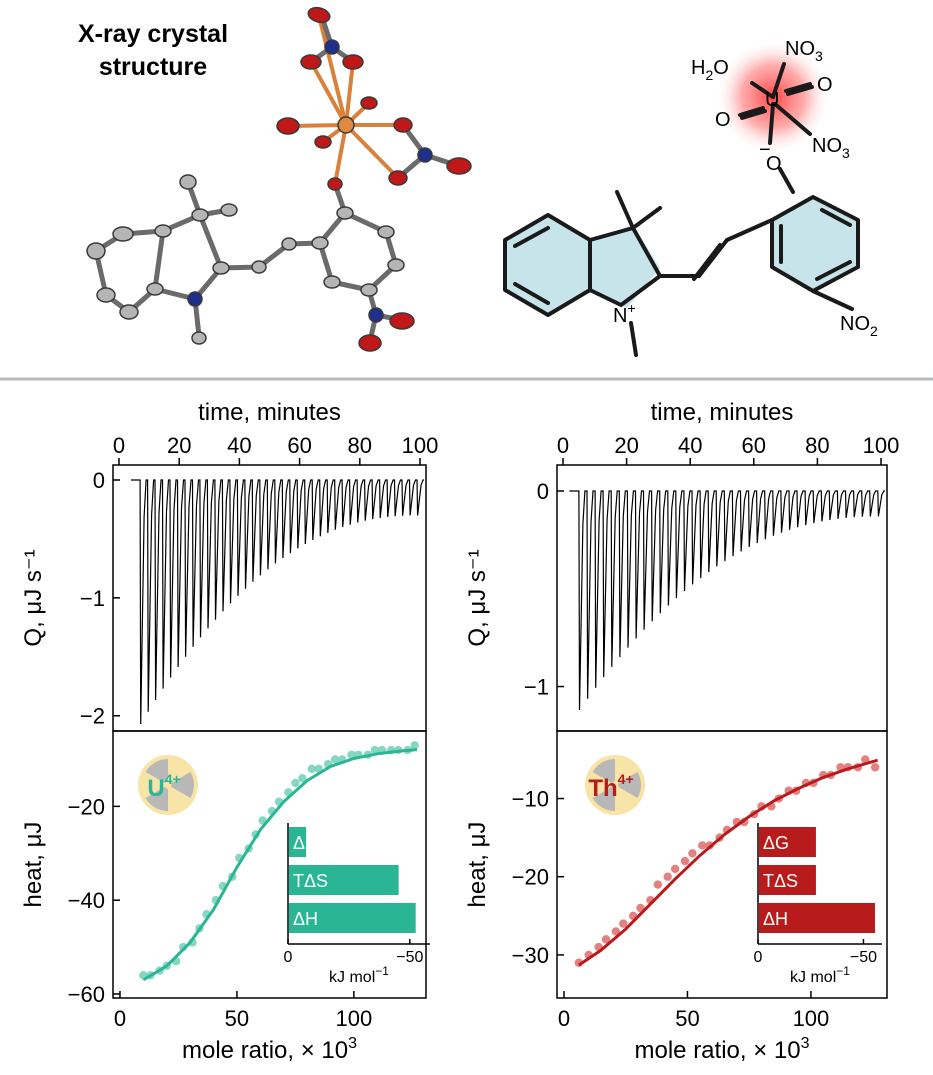 The width and height of the screenshot is (933, 1075). Describe the element at coordinates (173, 779) in the screenshot. I see `ion-charge: 4+` at that location.